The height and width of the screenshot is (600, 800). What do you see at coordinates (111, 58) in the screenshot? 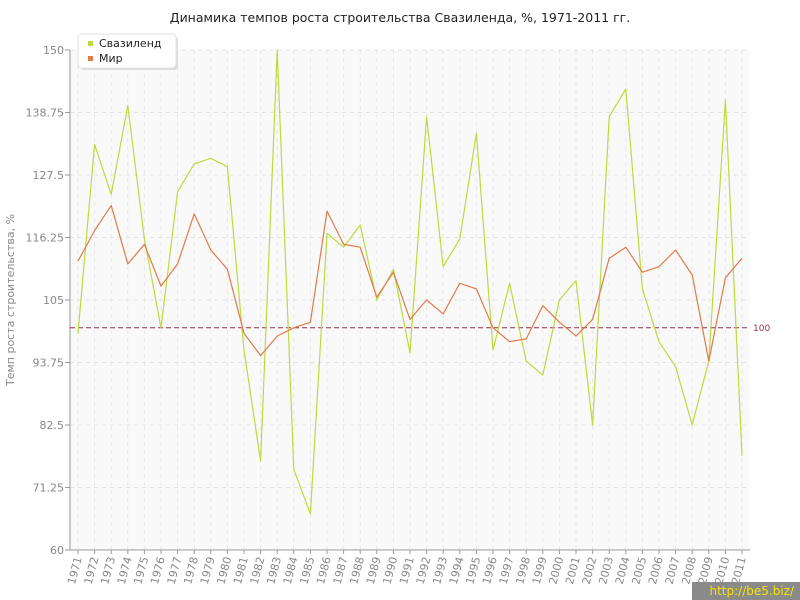
I see `legend-label: Мир` at bounding box center [111, 58].